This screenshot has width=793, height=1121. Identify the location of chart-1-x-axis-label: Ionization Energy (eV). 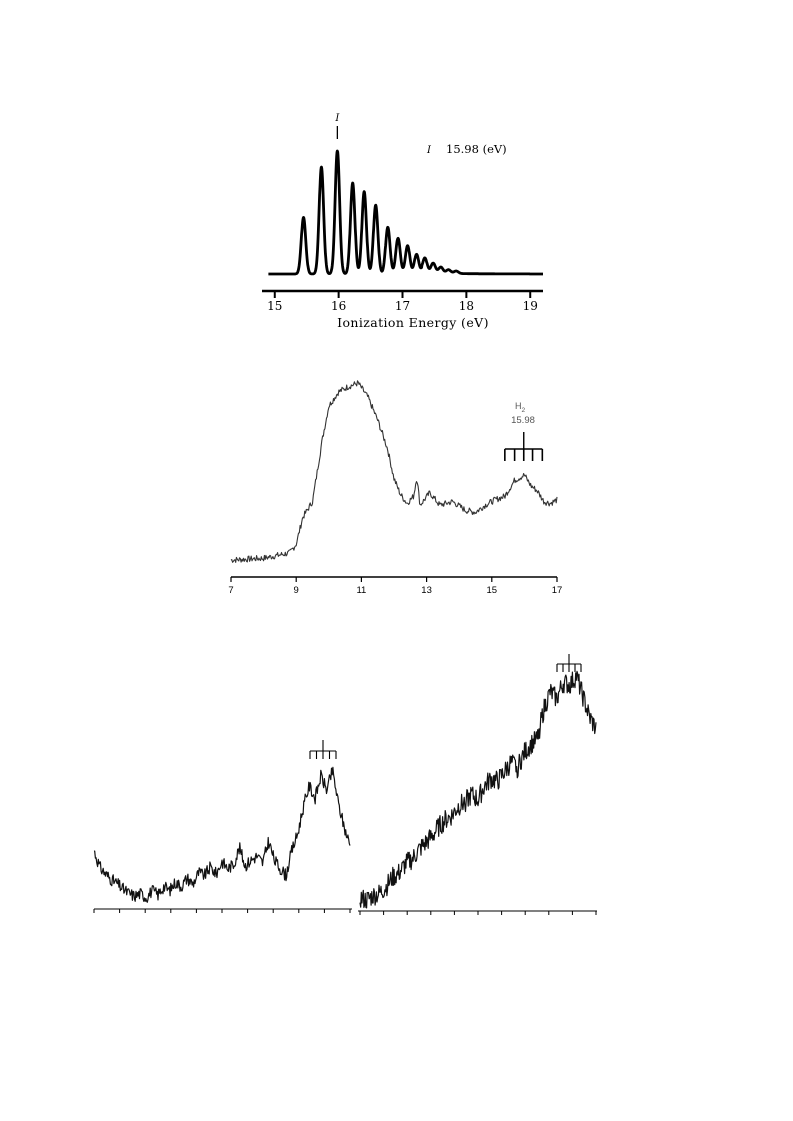
(413, 322).